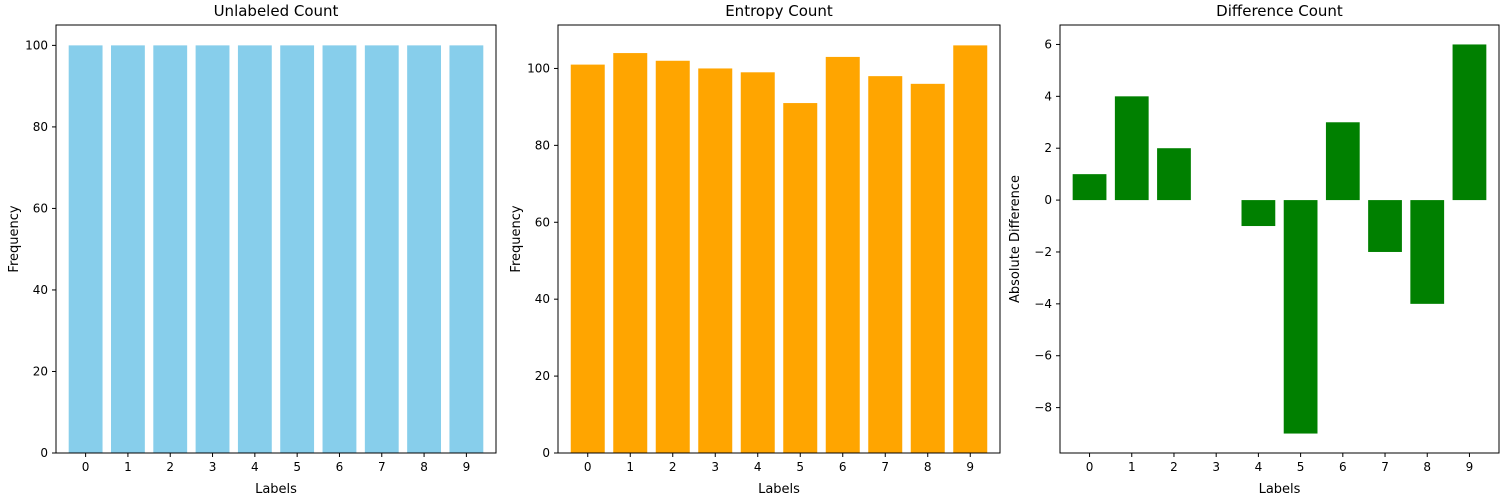  I want to click on y-tick-label: 2, so click(1048, 148).